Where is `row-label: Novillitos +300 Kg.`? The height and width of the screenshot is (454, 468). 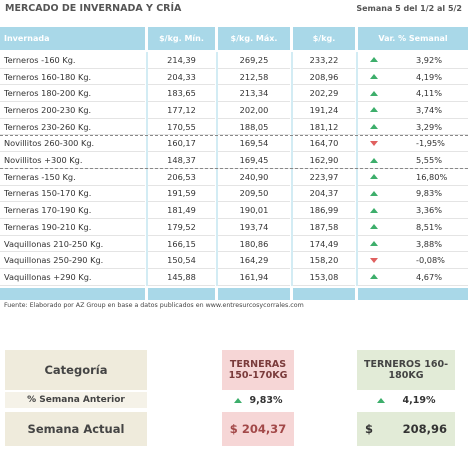
row-label: Novillitos +300 Kg. is located at coordinates (72, 160).